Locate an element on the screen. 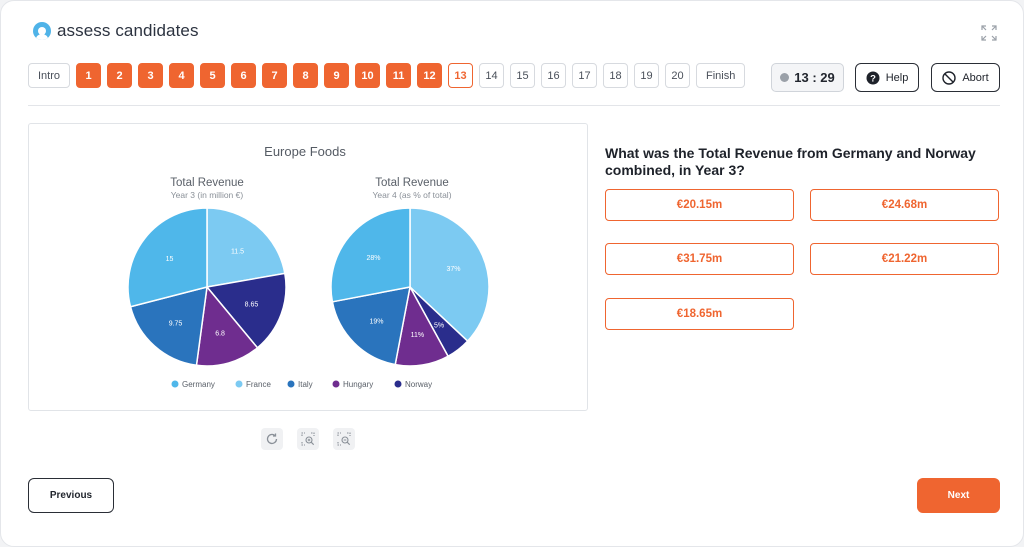  slice-label: 5% is located at coordinates (439, 325).